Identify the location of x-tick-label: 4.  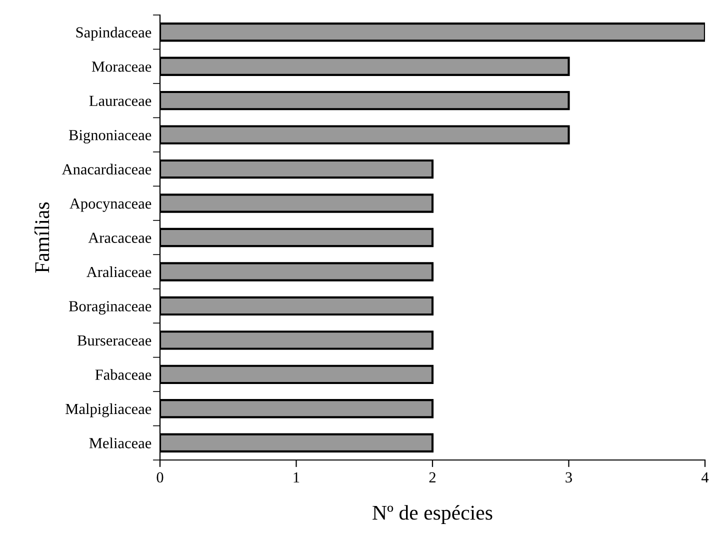
(705, 477).